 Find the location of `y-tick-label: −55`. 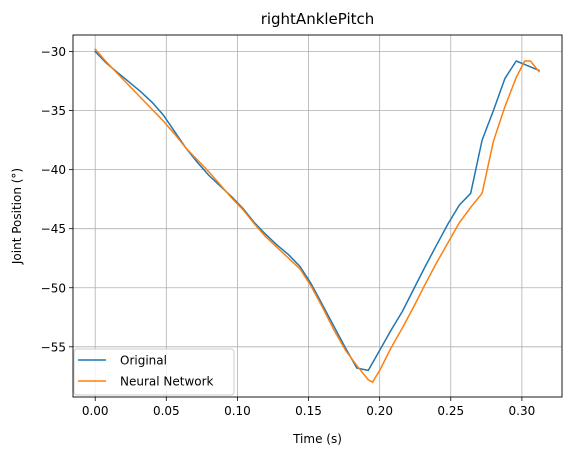

y-tick-label: −55 is located at coordinates (53, 347).